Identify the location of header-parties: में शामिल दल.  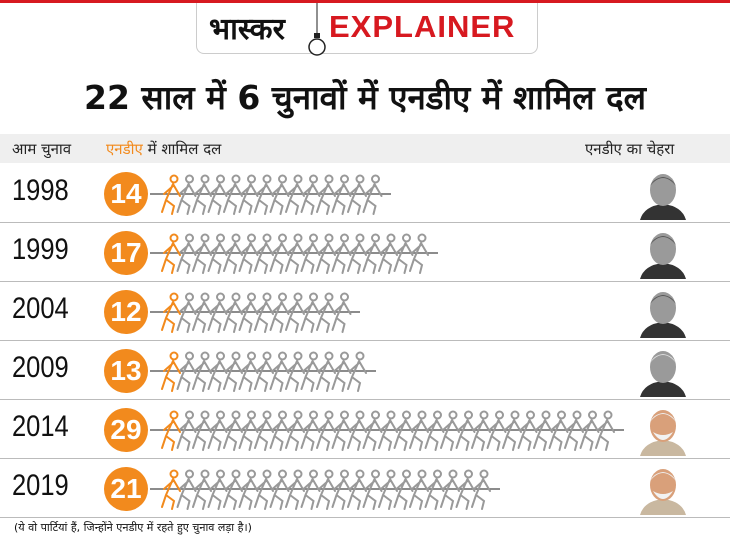
(182, 149).